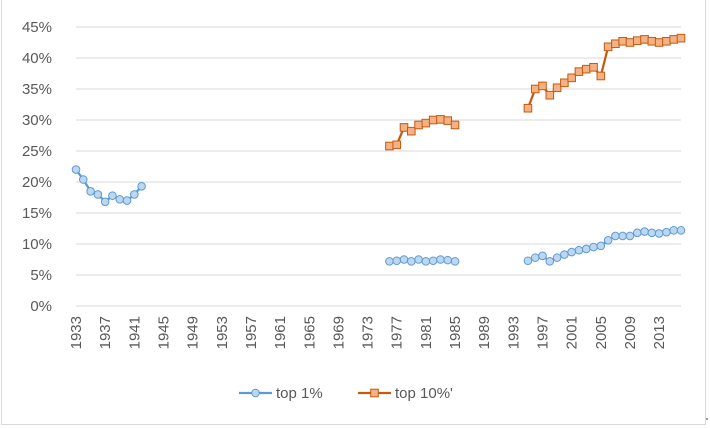 The image size is (710, 428). Describe the element at coordinates (309, 332) in the screenshot. I see `x-tick-label: 1965` at that location.